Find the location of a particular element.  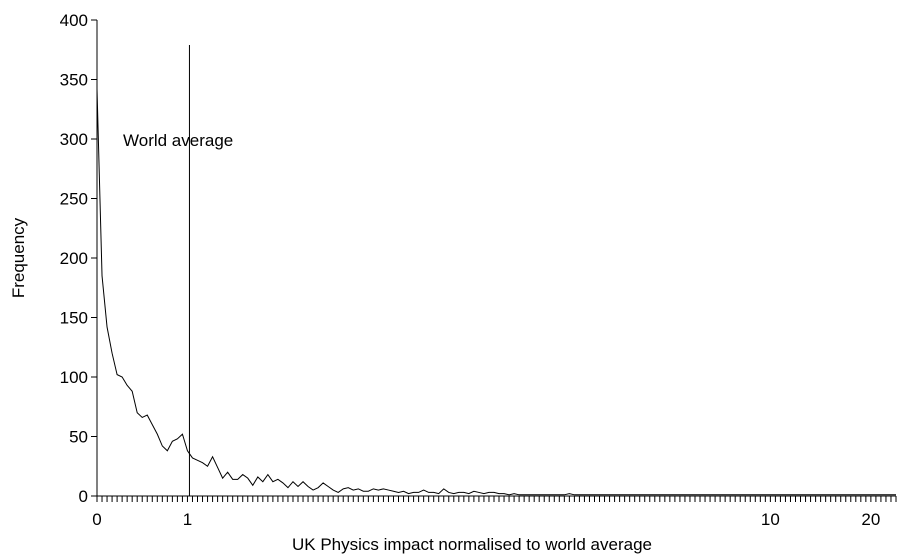

world-average-label: World average is located at coordinates (178, 140).